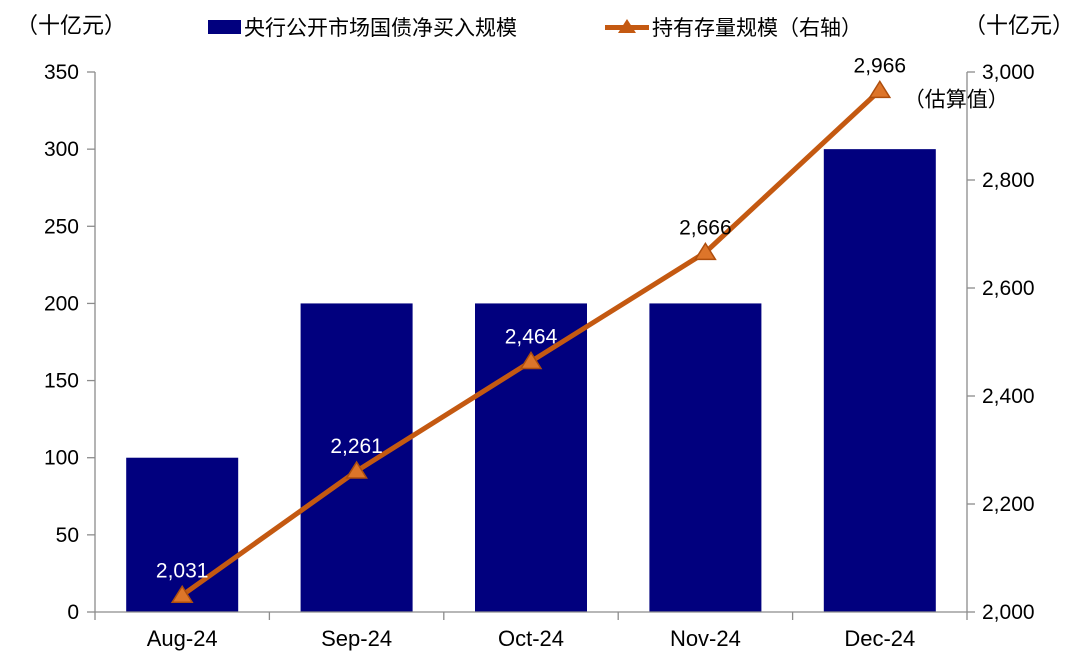  Describe the element at coordinates (356, 446) in the screenshot. I see `data-label-Sep-24: 2,261` at that location.